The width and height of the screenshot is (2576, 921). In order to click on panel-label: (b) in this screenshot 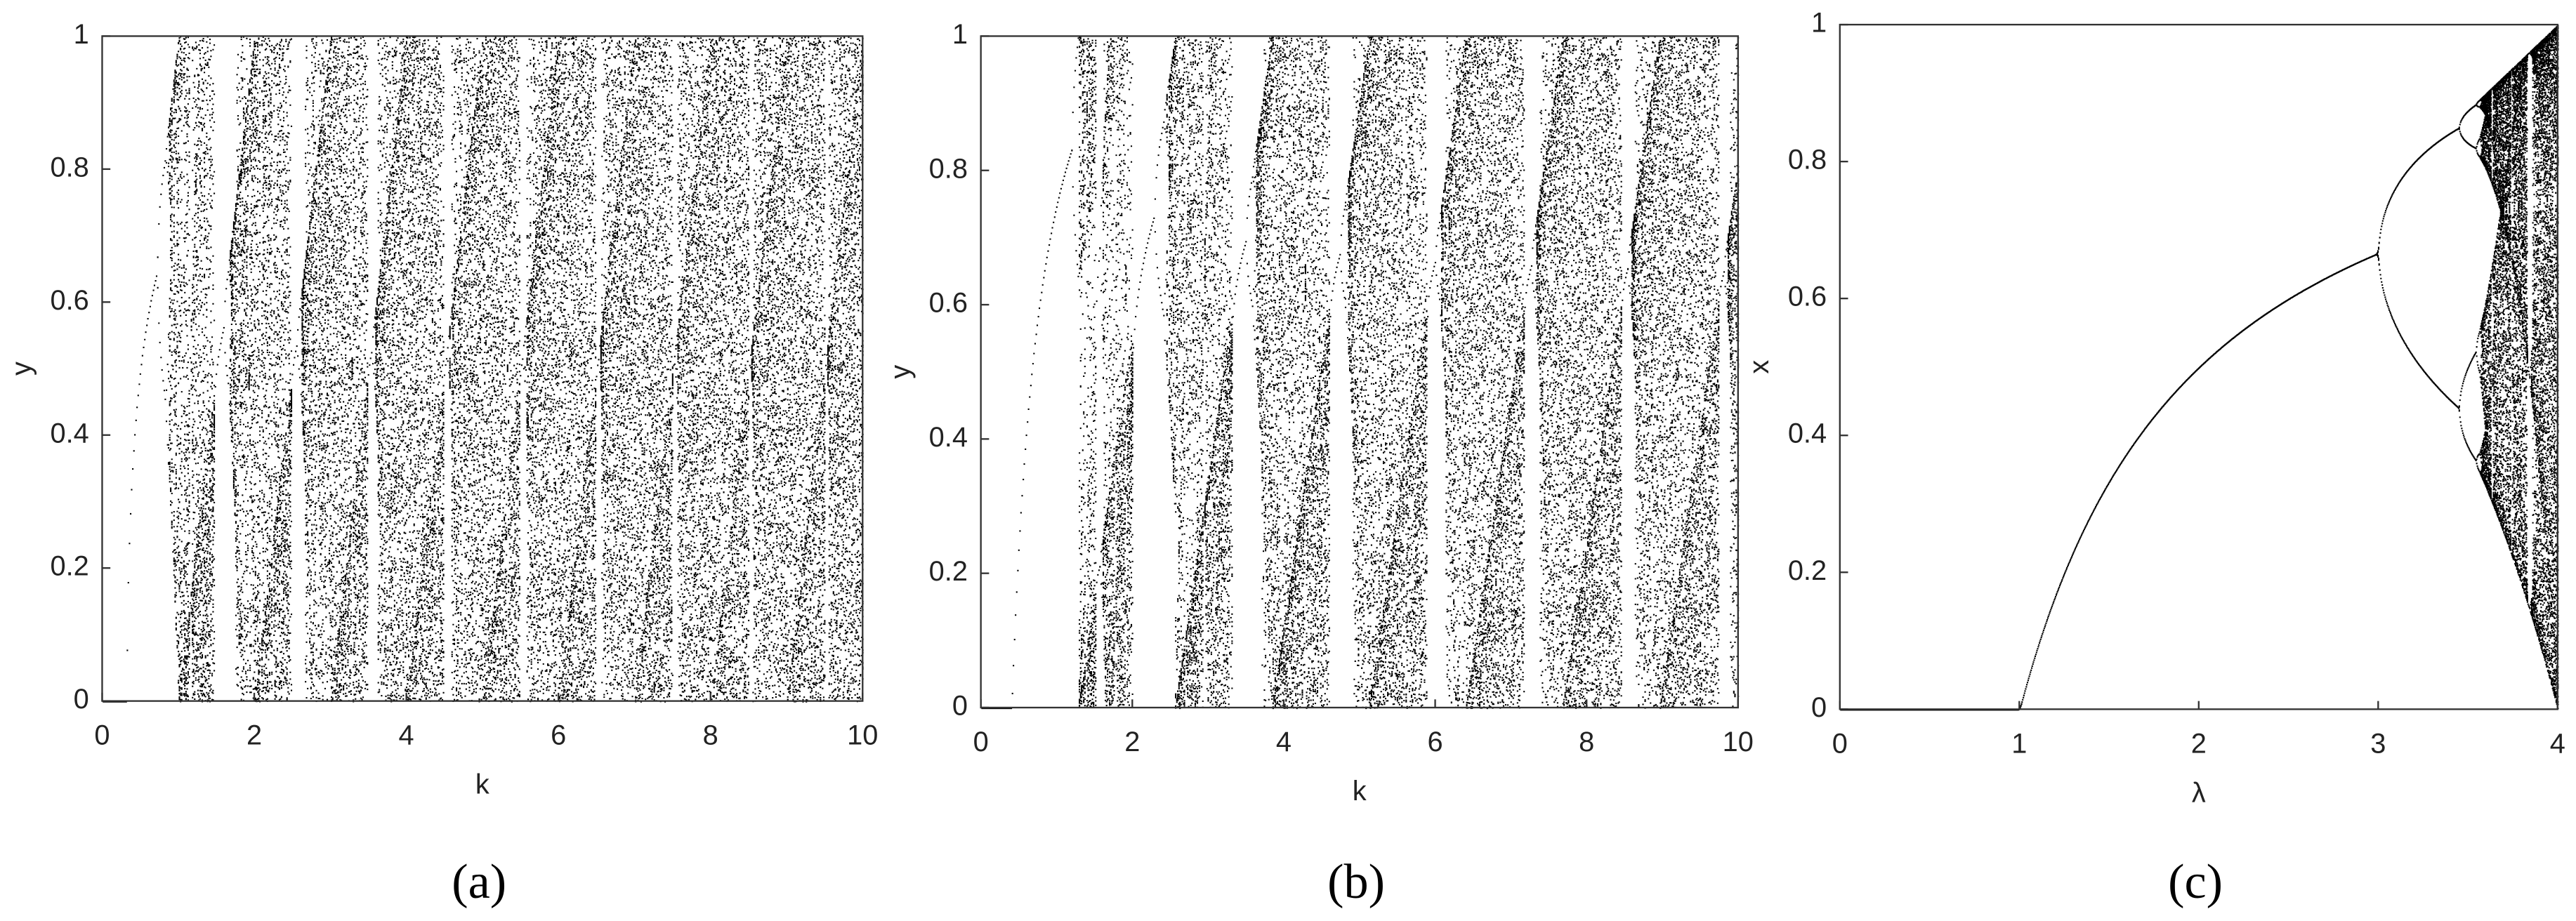, I will do `click(1356, 881)`.